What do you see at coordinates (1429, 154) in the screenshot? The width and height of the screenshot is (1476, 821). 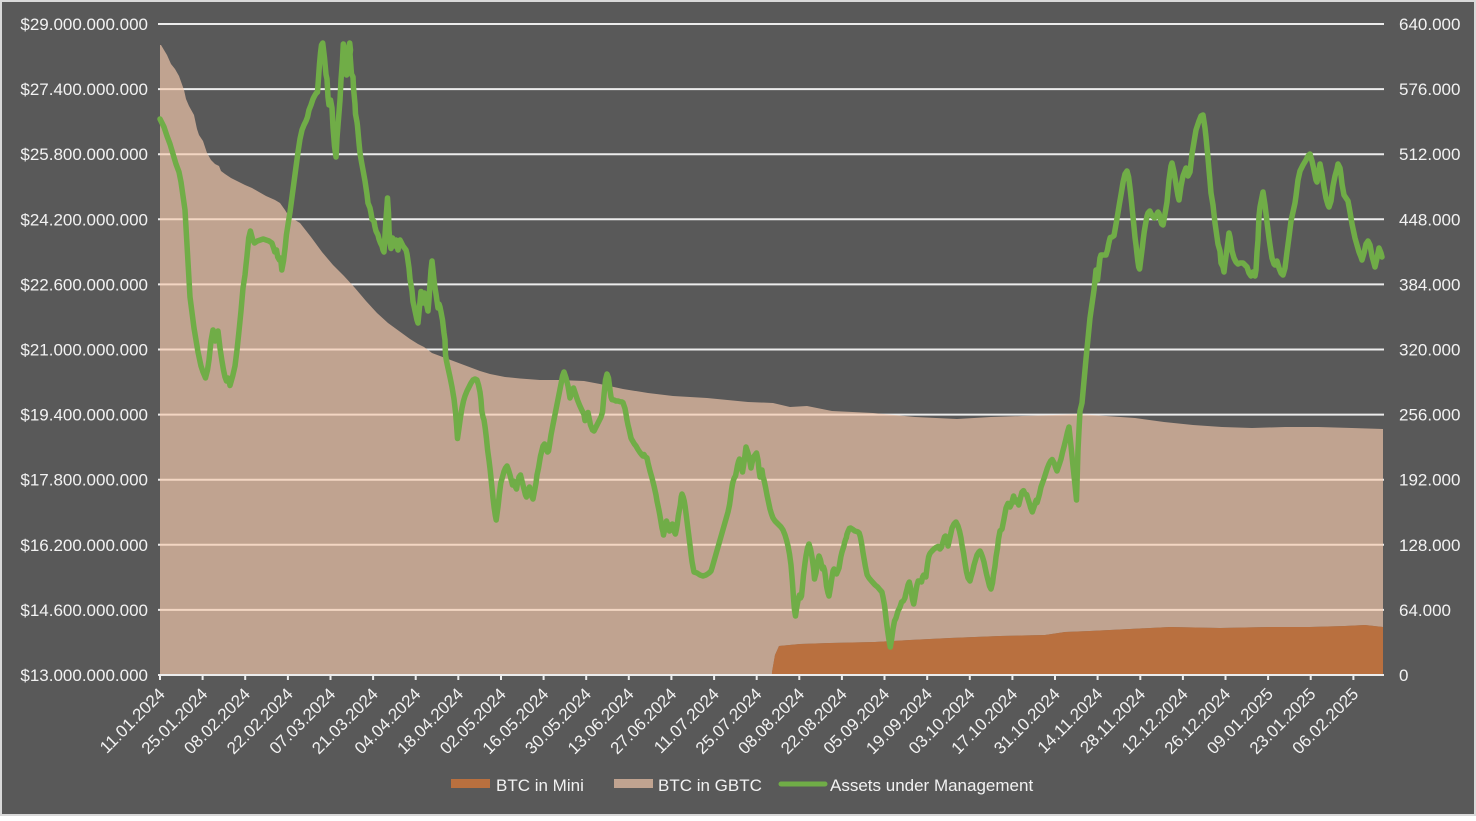 I see `svg-text: 512.000` at bounding box center [1429, 154].